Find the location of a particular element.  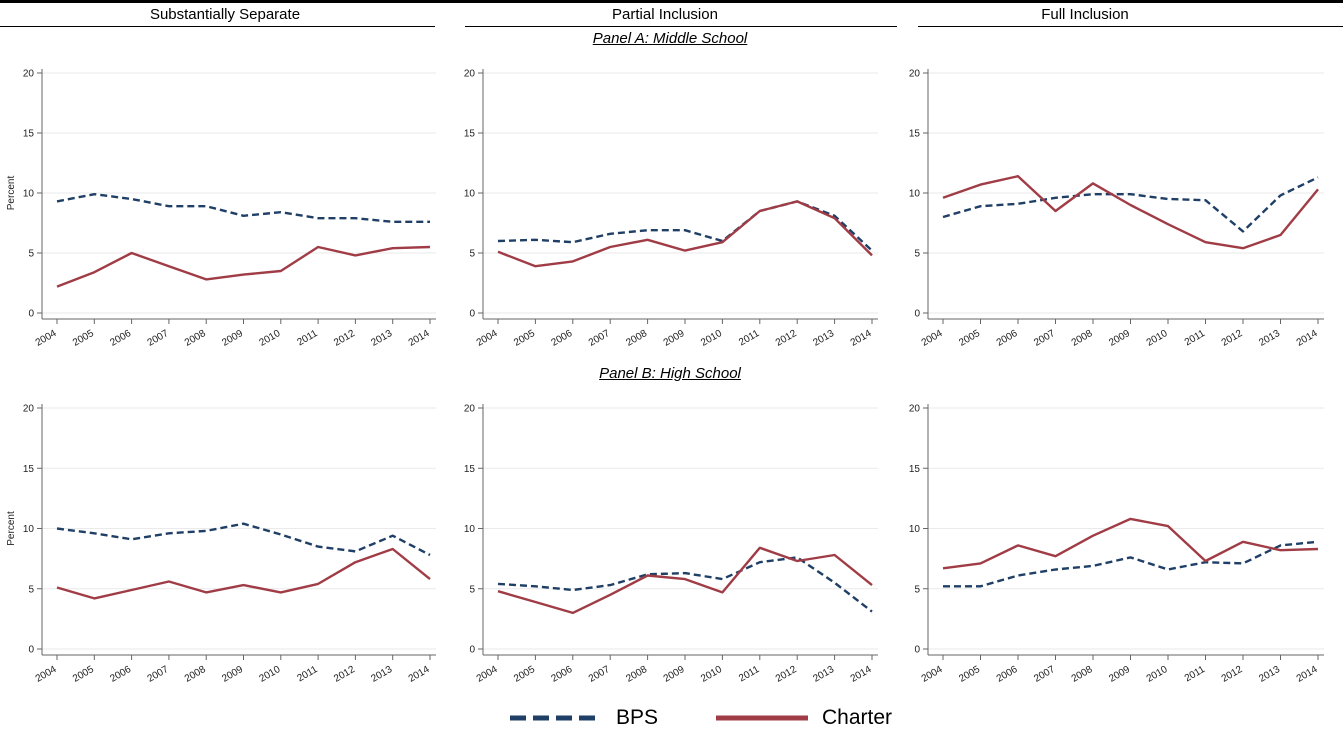

chart-4-ytick-label: 15 is located at coordinates (29, 469).